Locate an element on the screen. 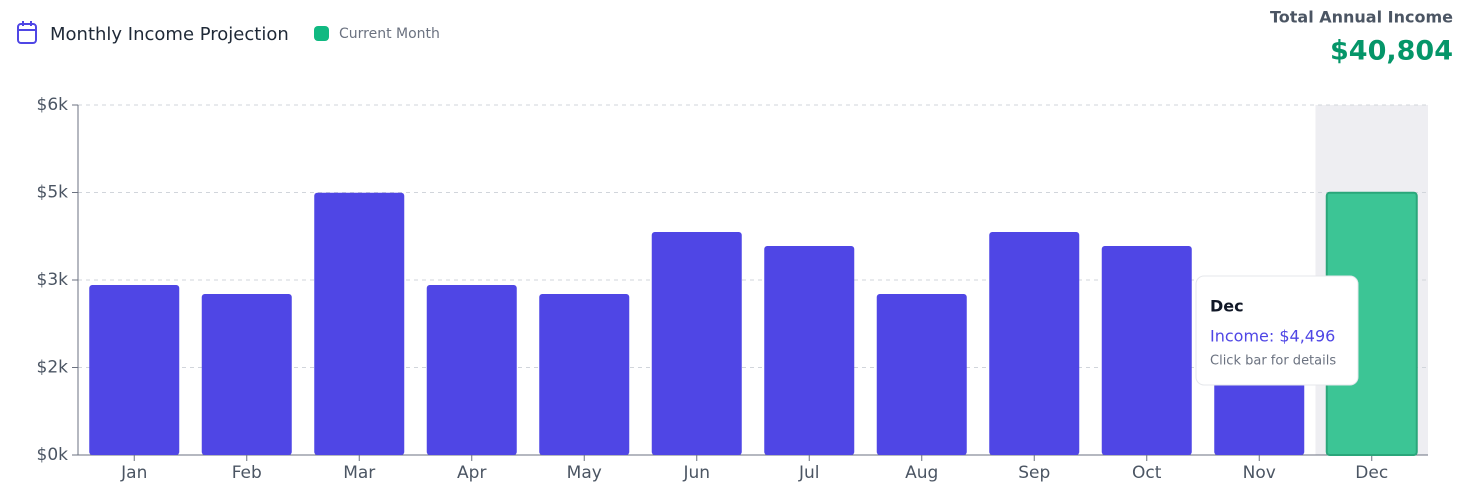 The image size is (1466, 494). legend-label: Current Month is located at coordinates (389, 34).